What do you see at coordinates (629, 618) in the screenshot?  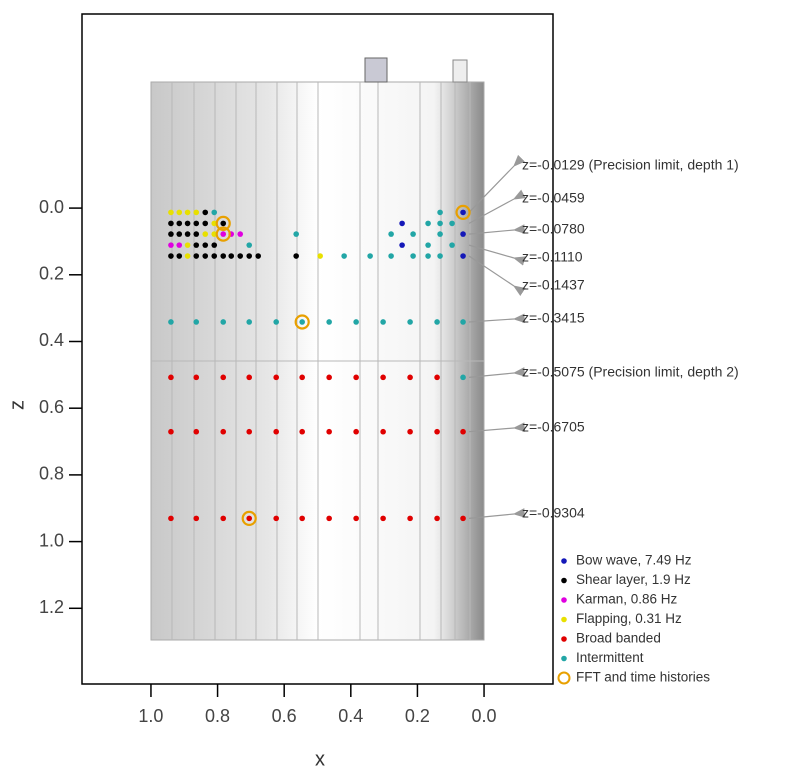 I see `legend-label: Flapping, 0.31 Hz` at bounding box center [629, 618].